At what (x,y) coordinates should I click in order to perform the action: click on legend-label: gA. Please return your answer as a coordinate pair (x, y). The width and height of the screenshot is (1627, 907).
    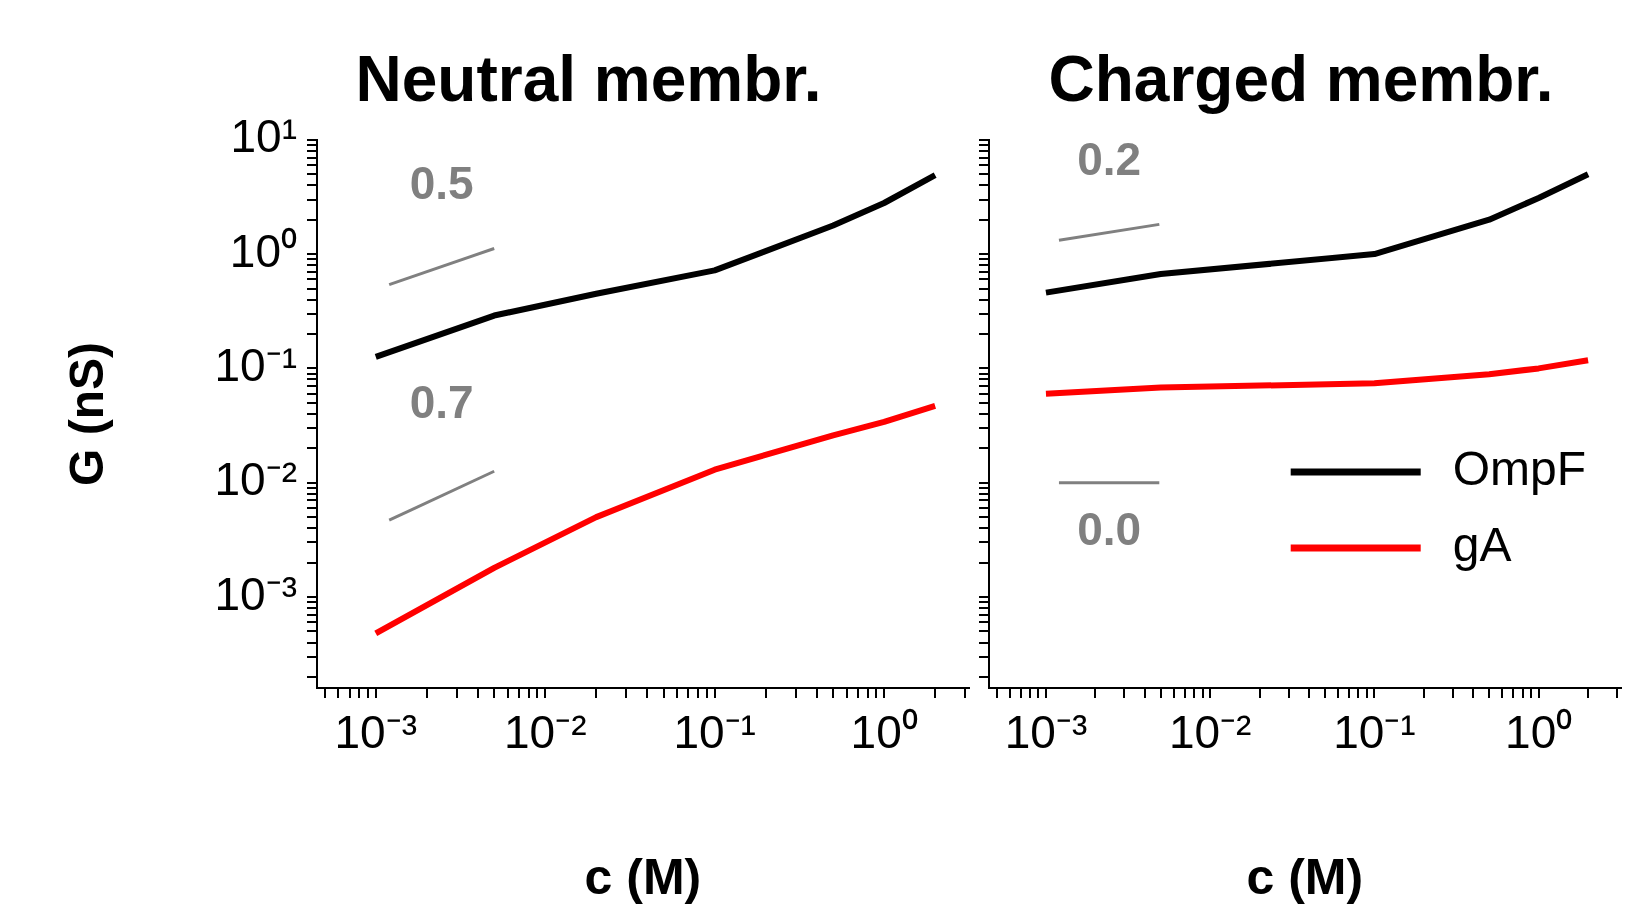
    Looking at the image, I should click on (1482, 545).